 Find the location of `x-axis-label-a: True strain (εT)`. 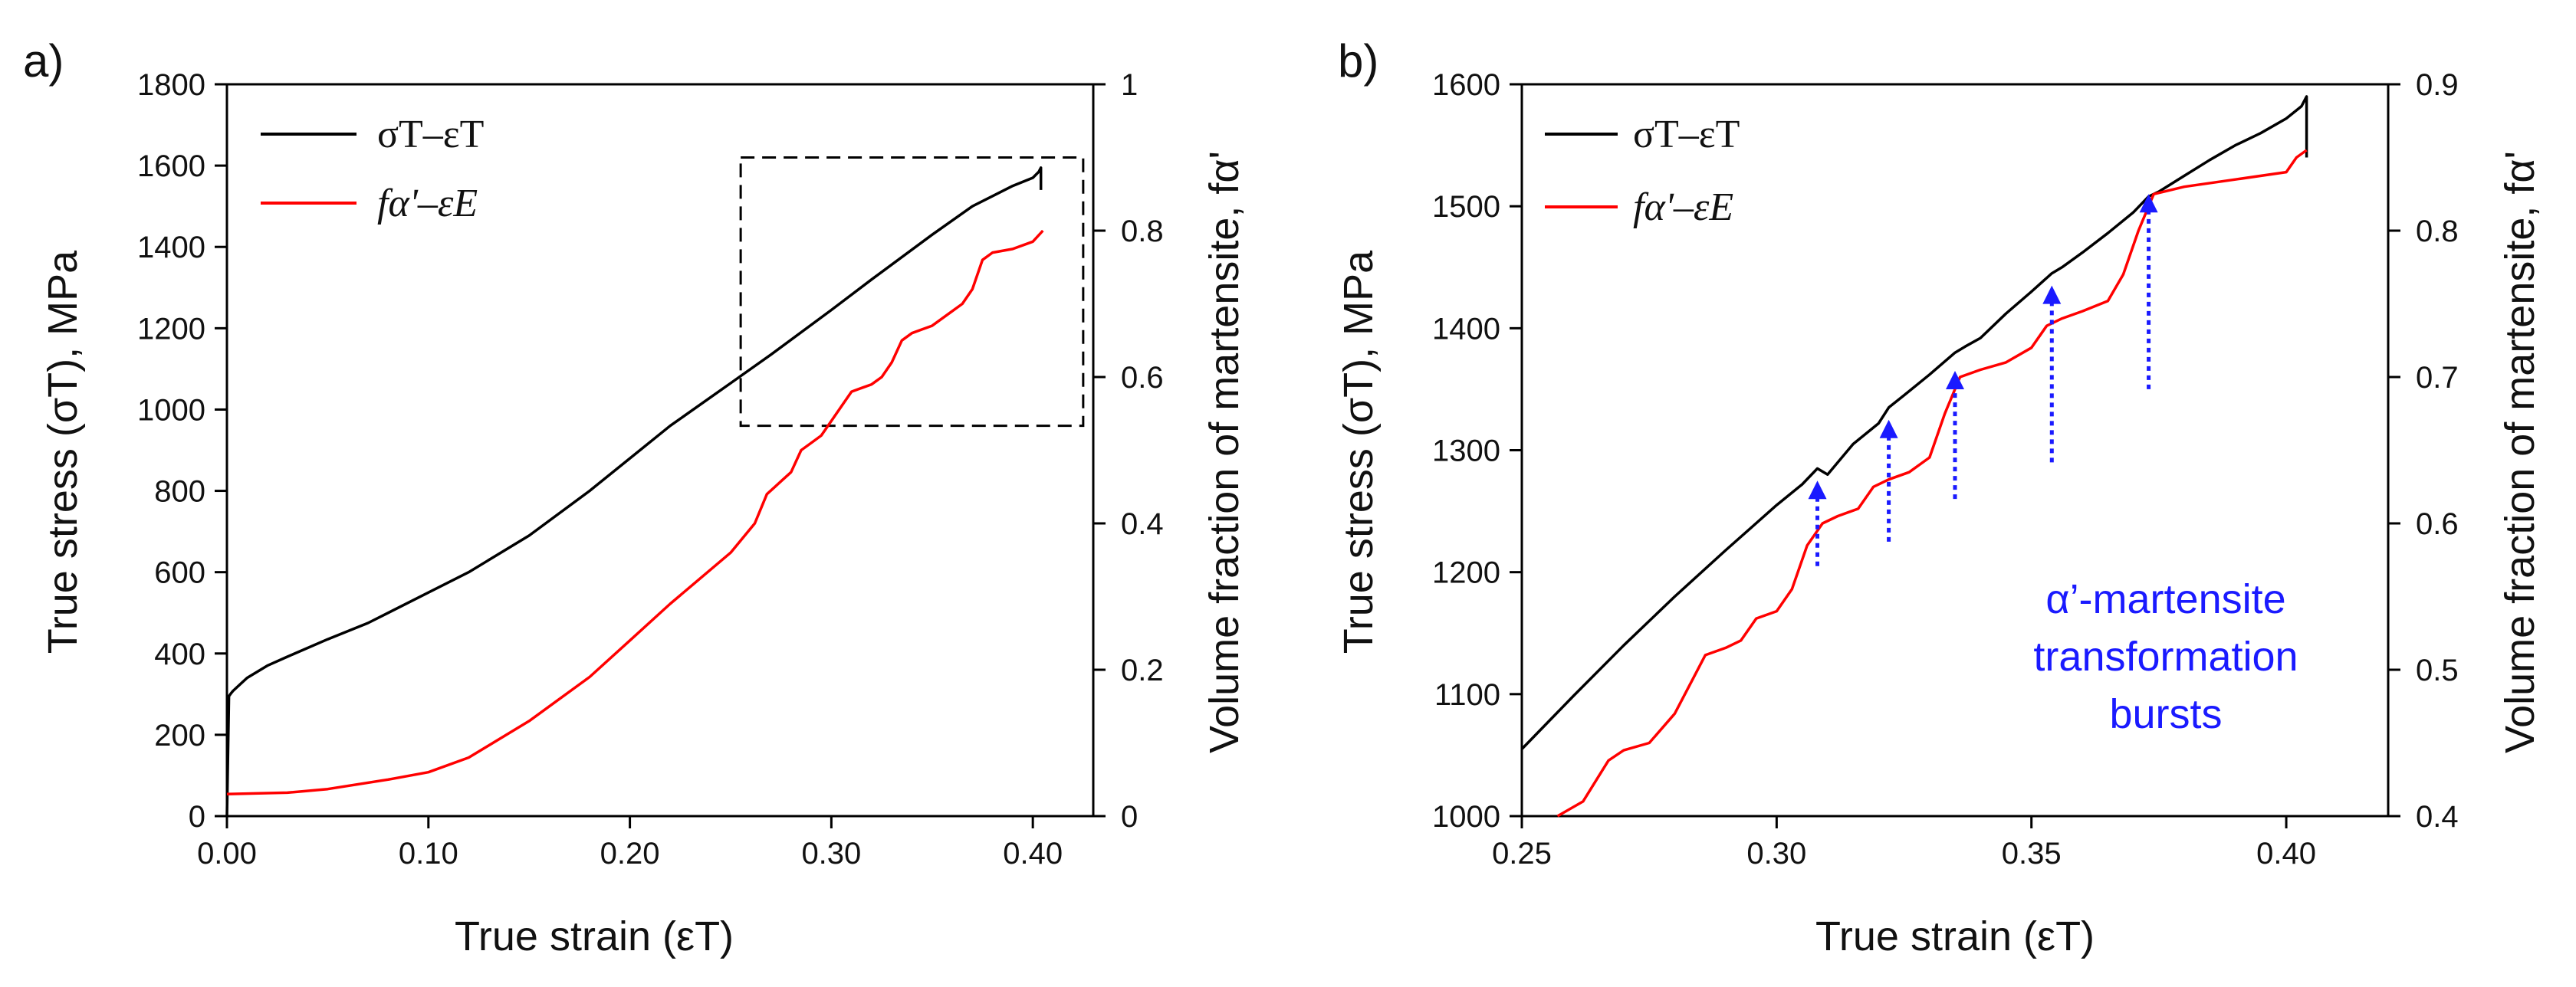

x-axis-label-a: True strain (εT) is located at coordinates (594, 936).